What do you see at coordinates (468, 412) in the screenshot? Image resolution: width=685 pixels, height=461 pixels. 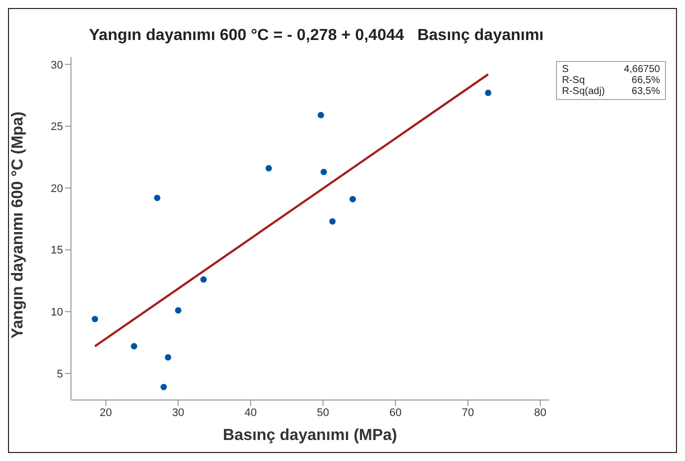 I see `x-tick-label: 70` at bounding box center [468, 412].